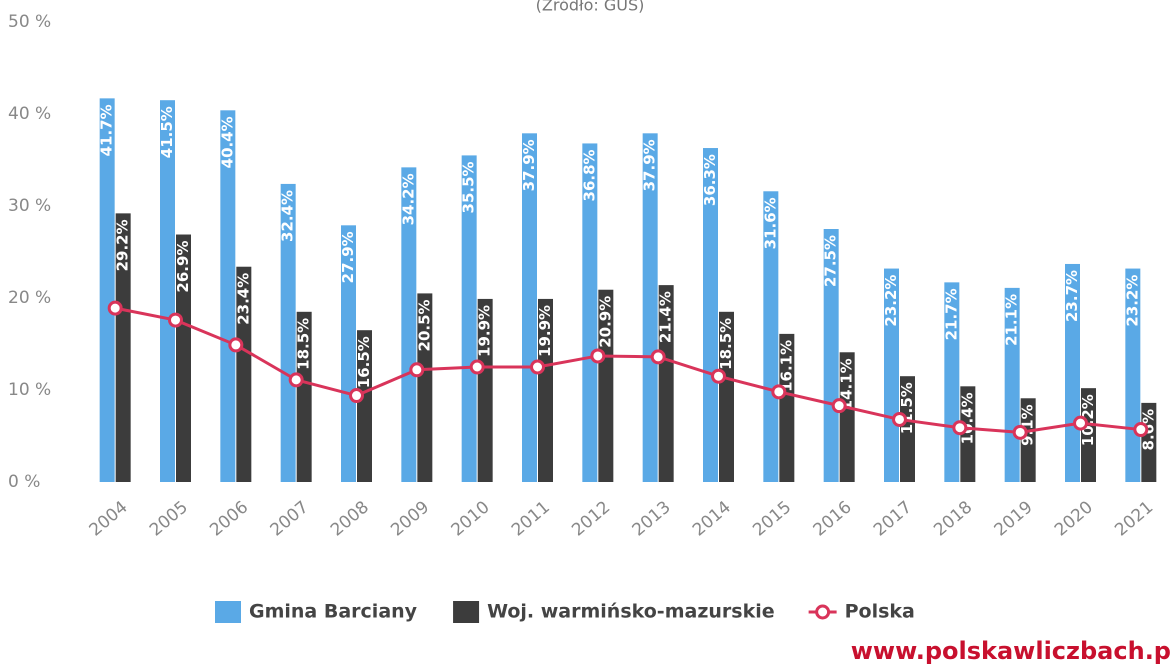  What do you see at coordinates (605, 322) in the screenshot?
I see `value-label: 20.9%` at bounding box center [605, 322].